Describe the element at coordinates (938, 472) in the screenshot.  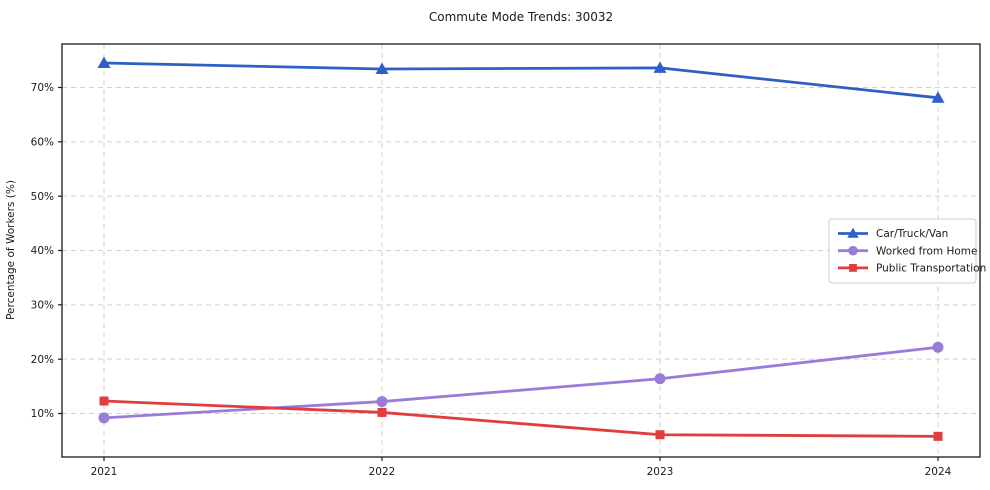
I see `x-tick-label: 2024` at that location.